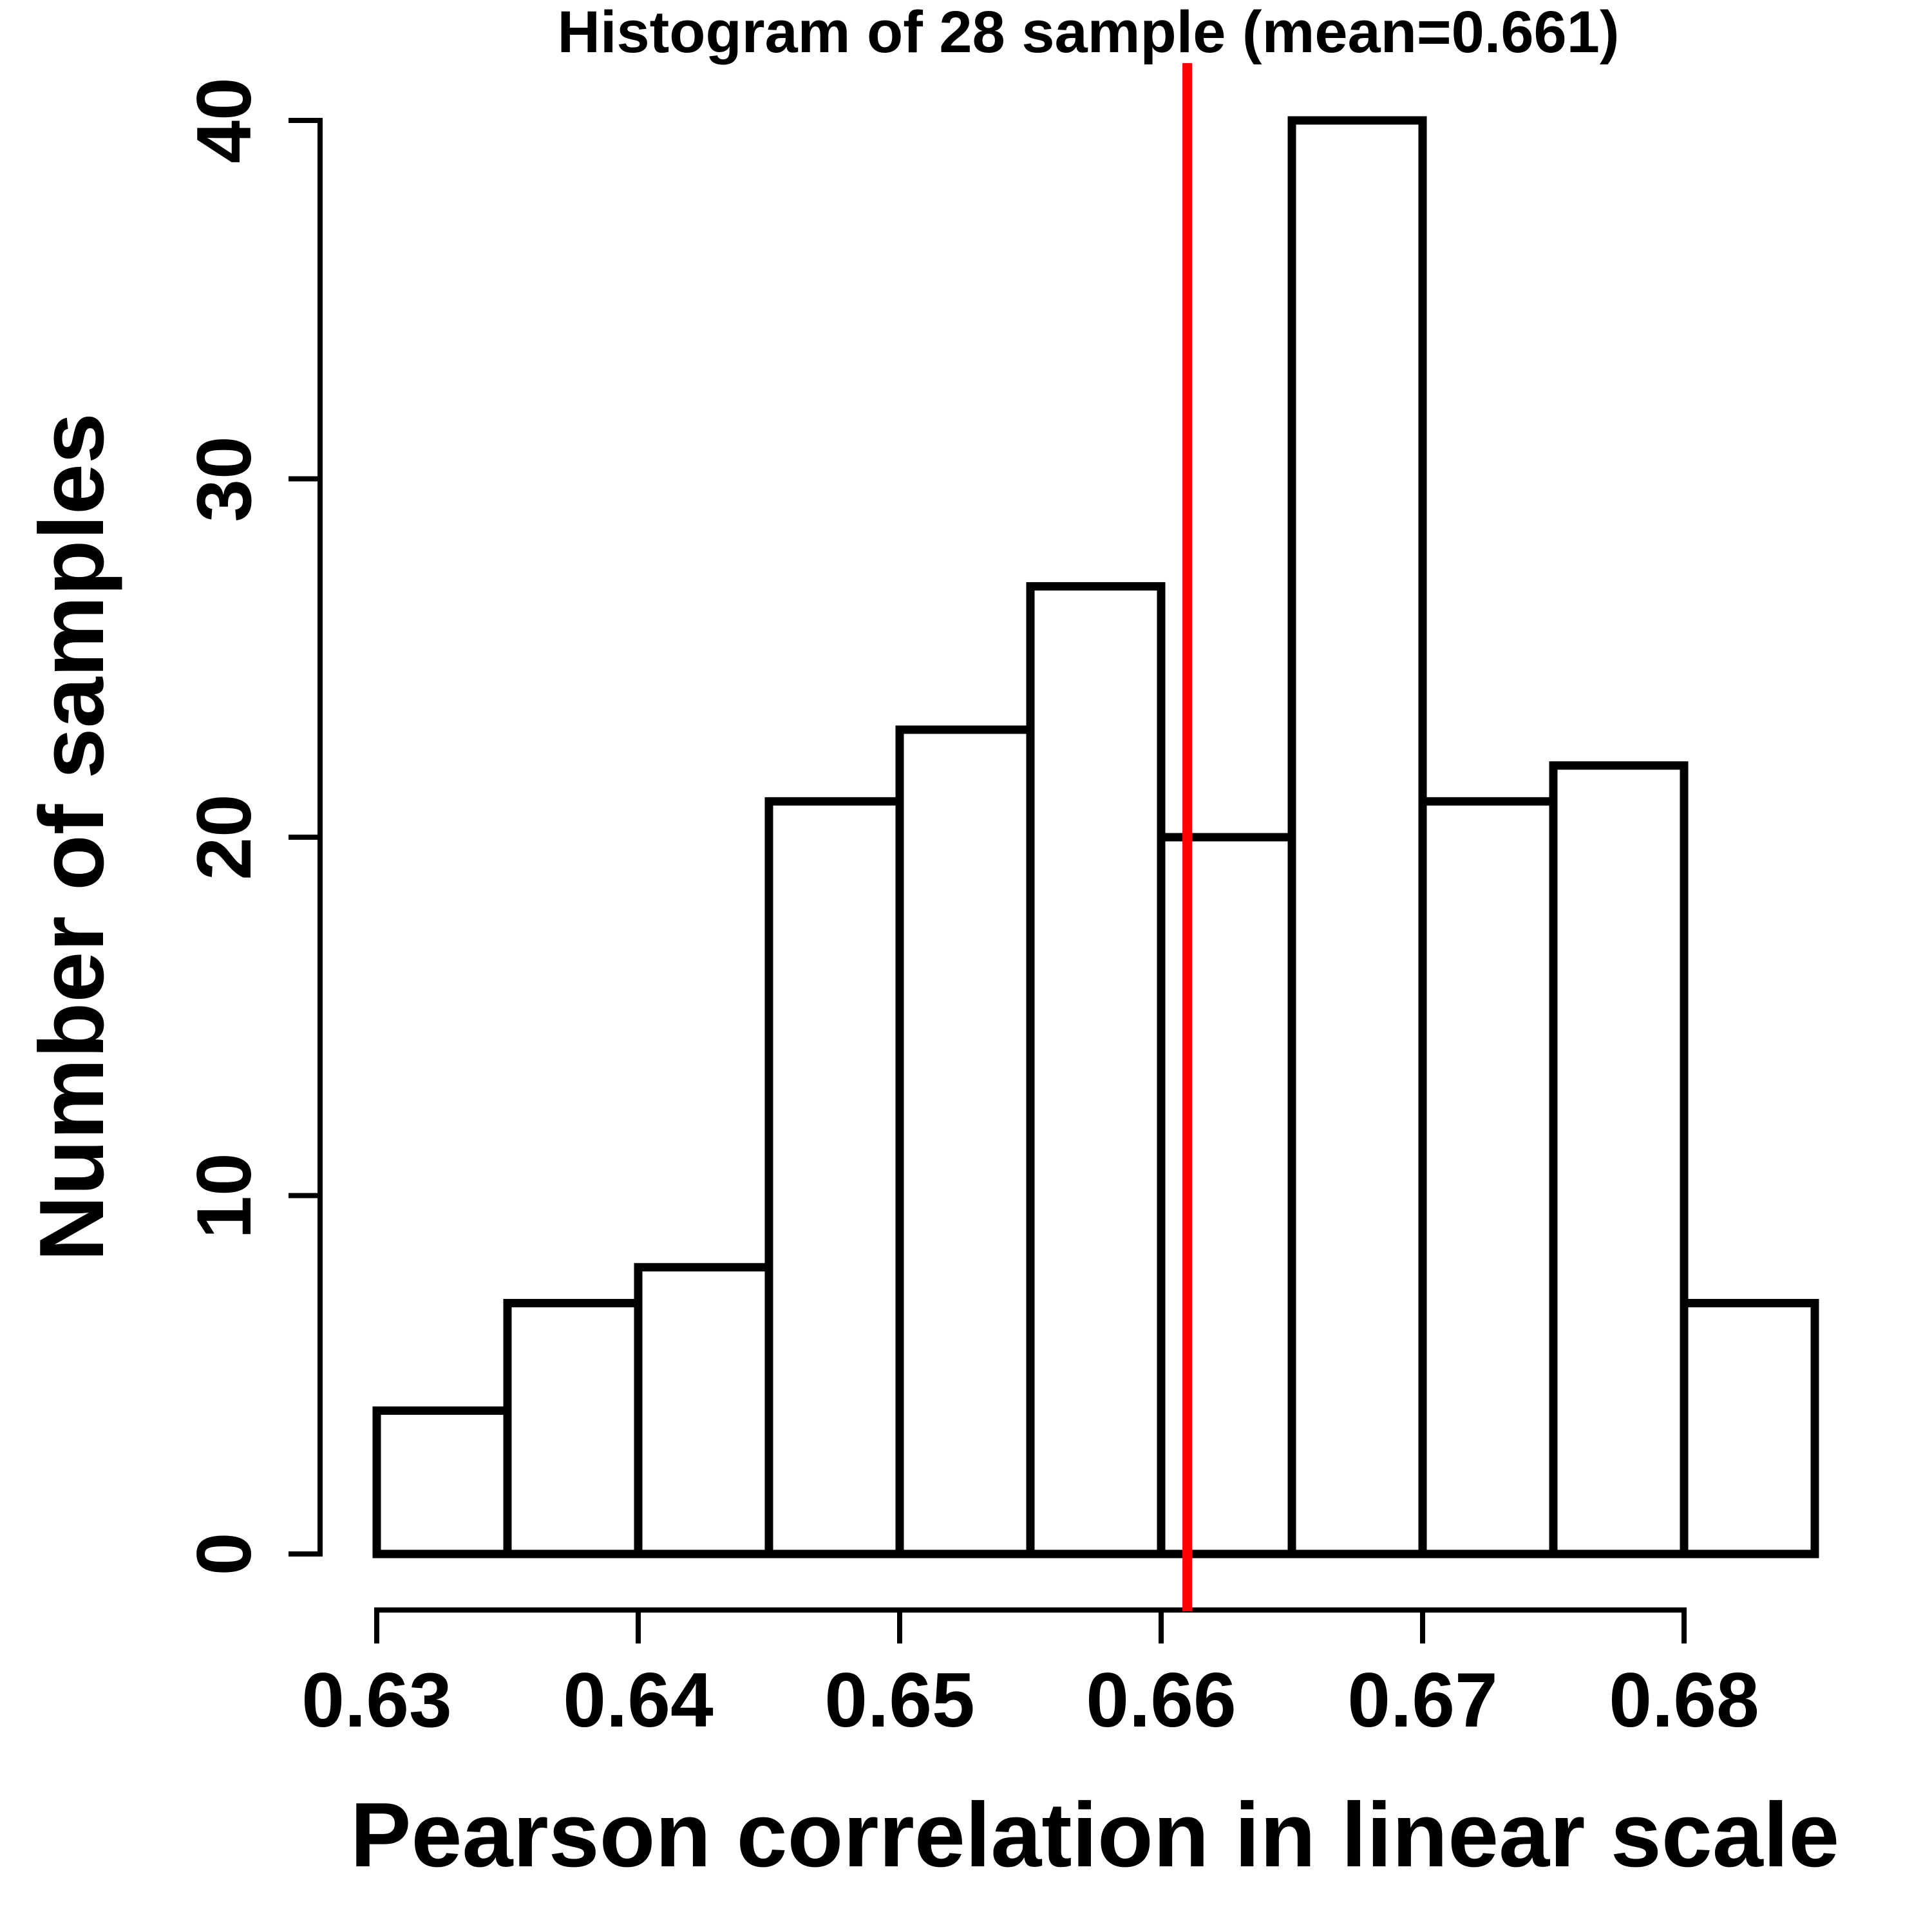 This screenshot has width=1932, height=1932. What do you see at coordinates (1684, 1700) in the screenshot?
I see `x-tick-label: 0.68` at bounding box center [1684, 1700].